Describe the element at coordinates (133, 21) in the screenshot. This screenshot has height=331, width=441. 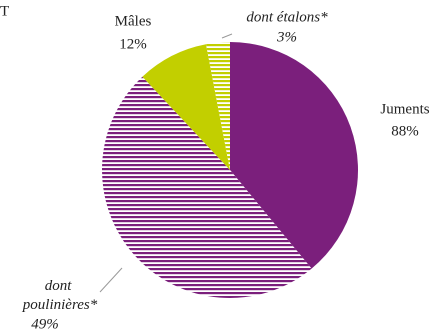
I see `slice-label: Mâles` at that location.